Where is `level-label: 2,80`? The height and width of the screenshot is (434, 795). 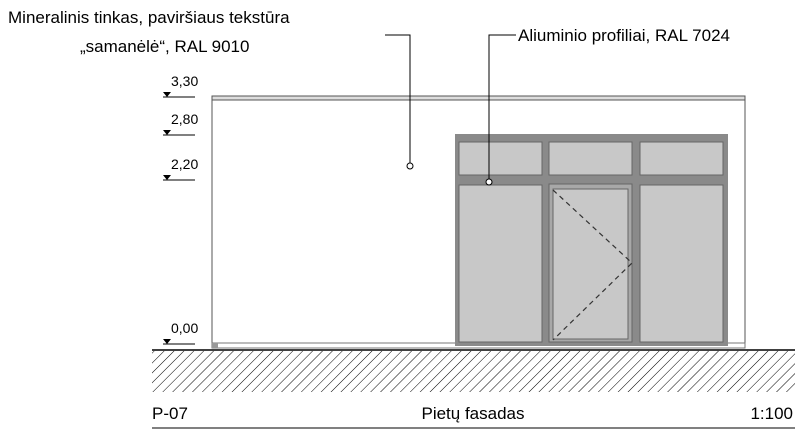
level-label: 2,80 is located at coordinates (184, 119).